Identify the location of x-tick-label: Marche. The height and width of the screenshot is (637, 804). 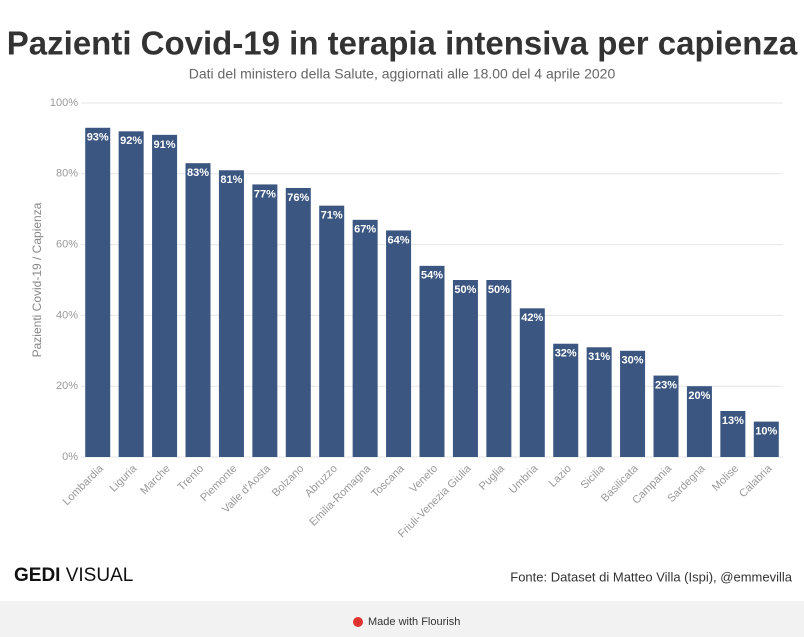
(155, 480).